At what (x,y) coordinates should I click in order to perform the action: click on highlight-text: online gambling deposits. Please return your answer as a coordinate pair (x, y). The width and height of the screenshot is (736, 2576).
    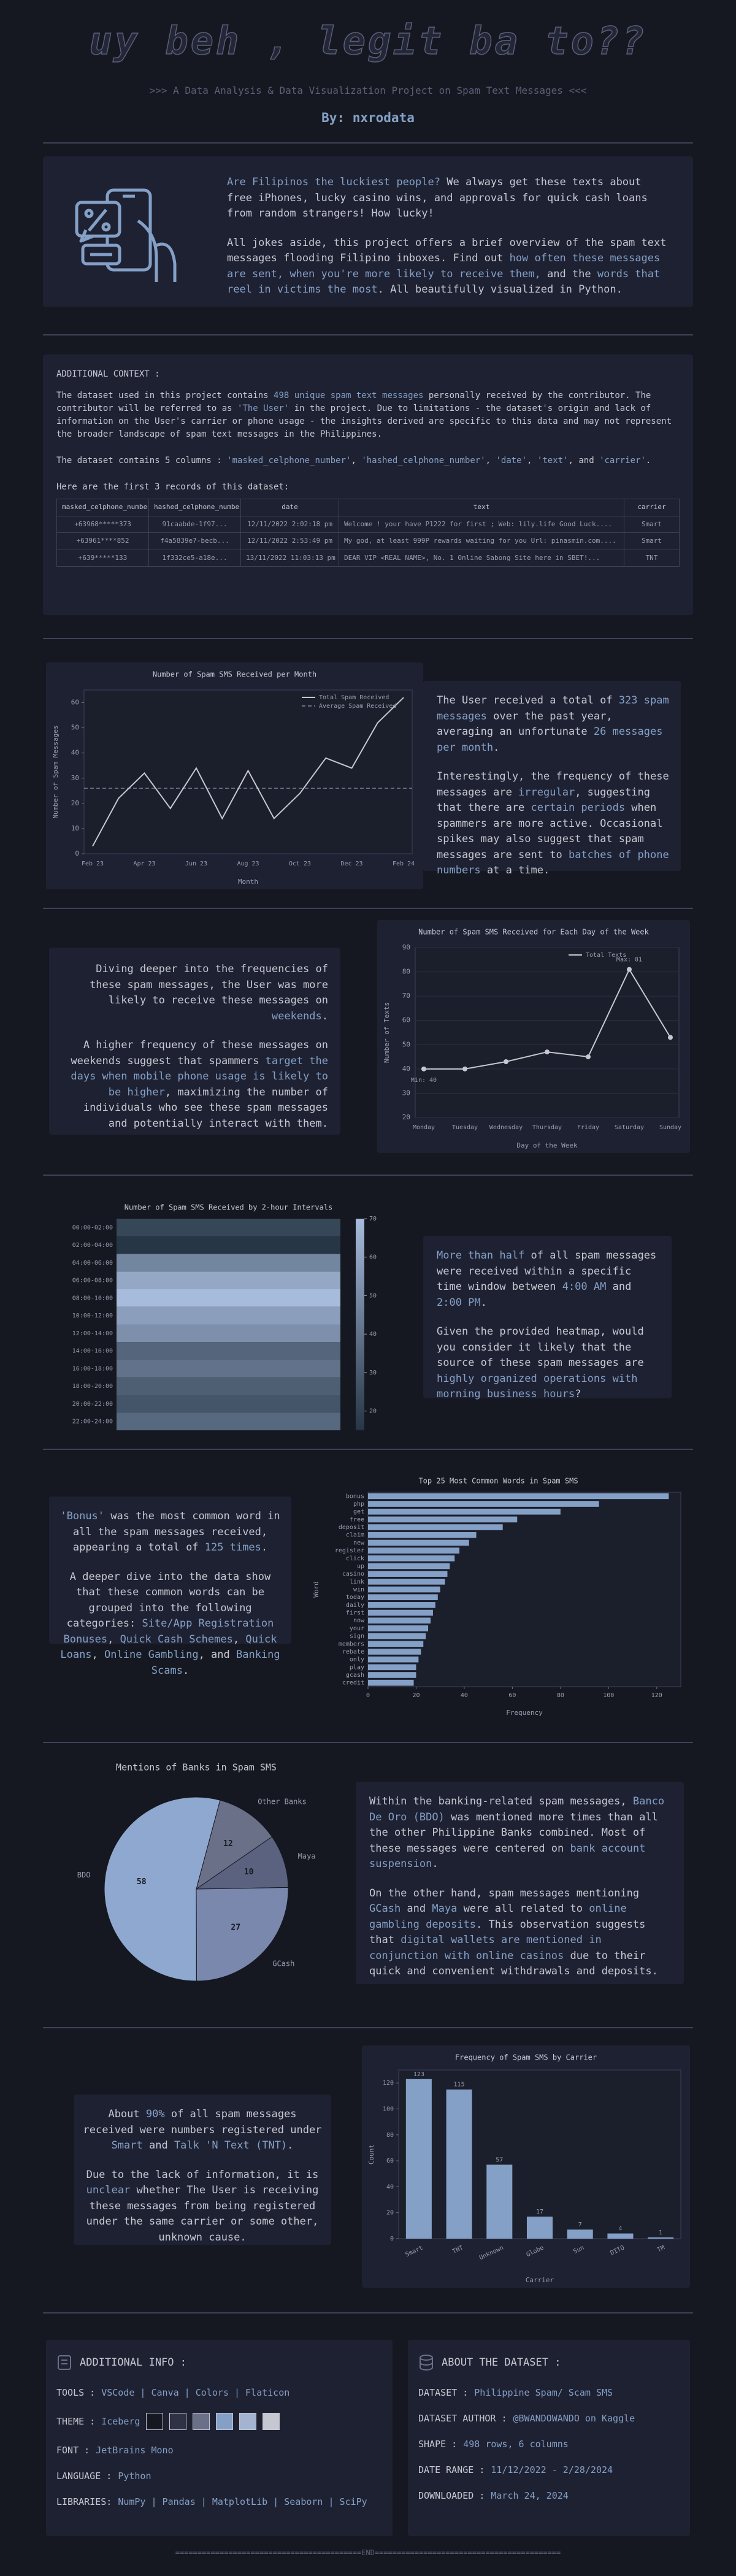
    Looking at the image, I should click on (498, 1917).